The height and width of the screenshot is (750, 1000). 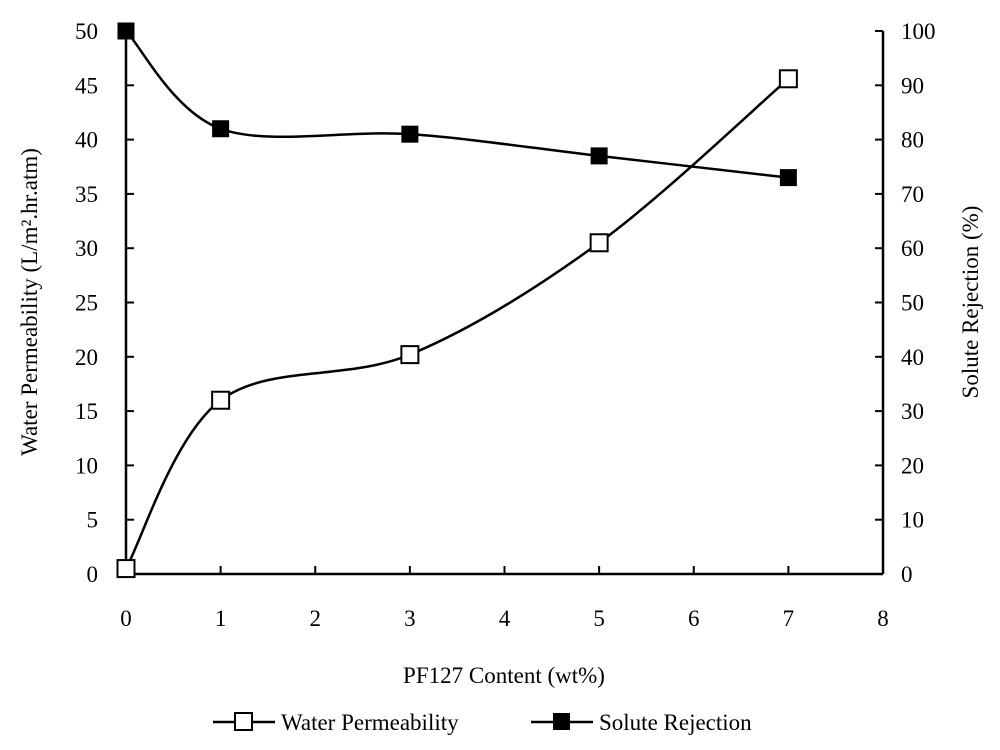 I want to click on y-tick-label: 30, so click(x=86, y=248).